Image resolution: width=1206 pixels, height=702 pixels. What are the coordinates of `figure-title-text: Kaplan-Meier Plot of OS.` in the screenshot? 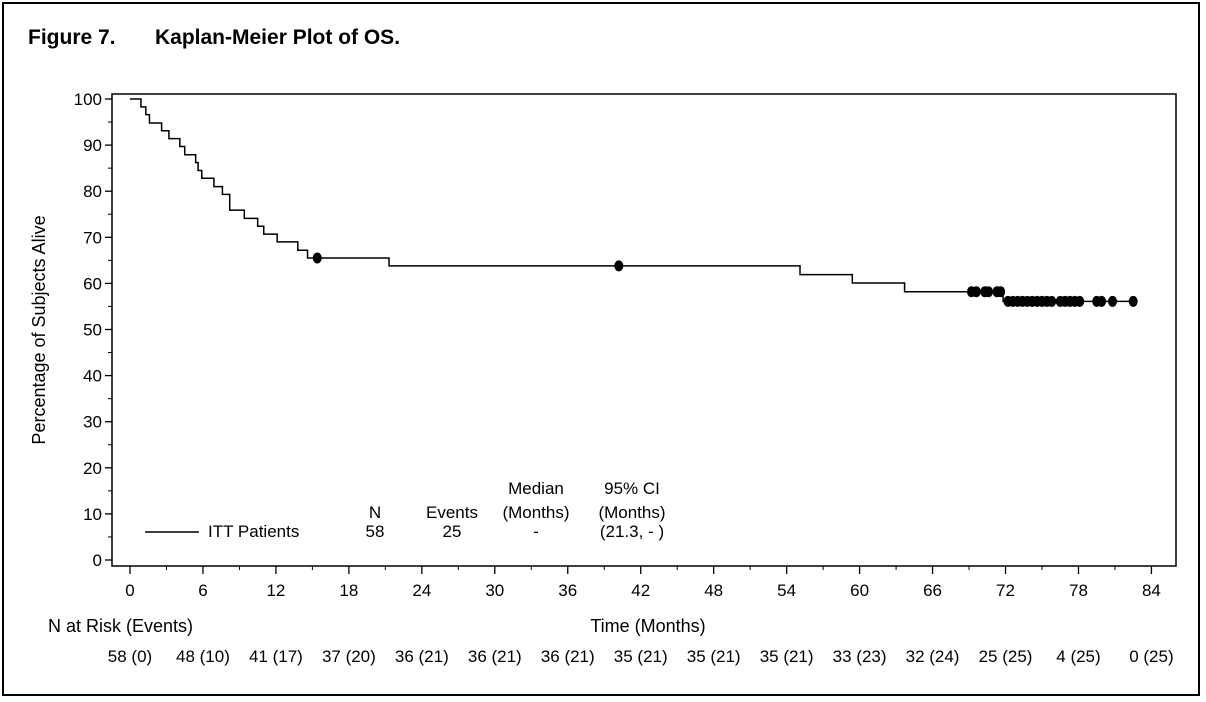 It's located at (278, 37).